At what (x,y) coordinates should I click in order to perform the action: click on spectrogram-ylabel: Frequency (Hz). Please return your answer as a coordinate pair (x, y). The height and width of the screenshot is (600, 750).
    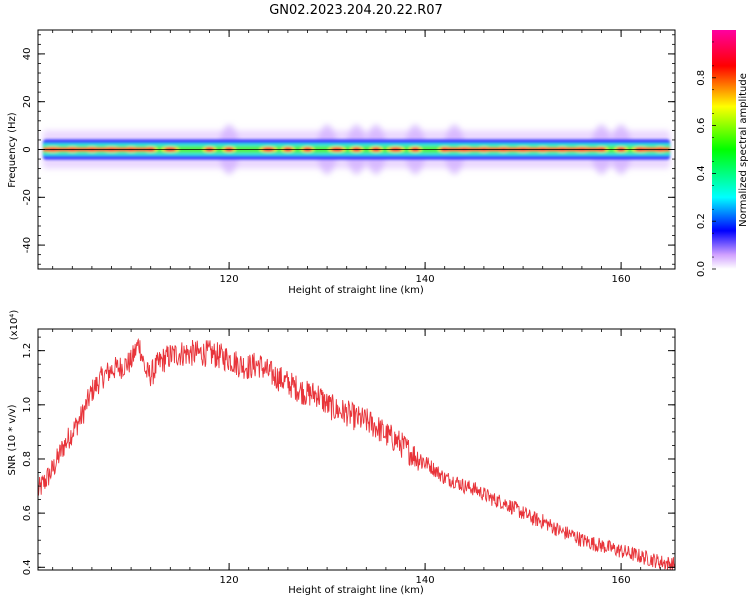
    Looking at the image, I should click on (12, 150).